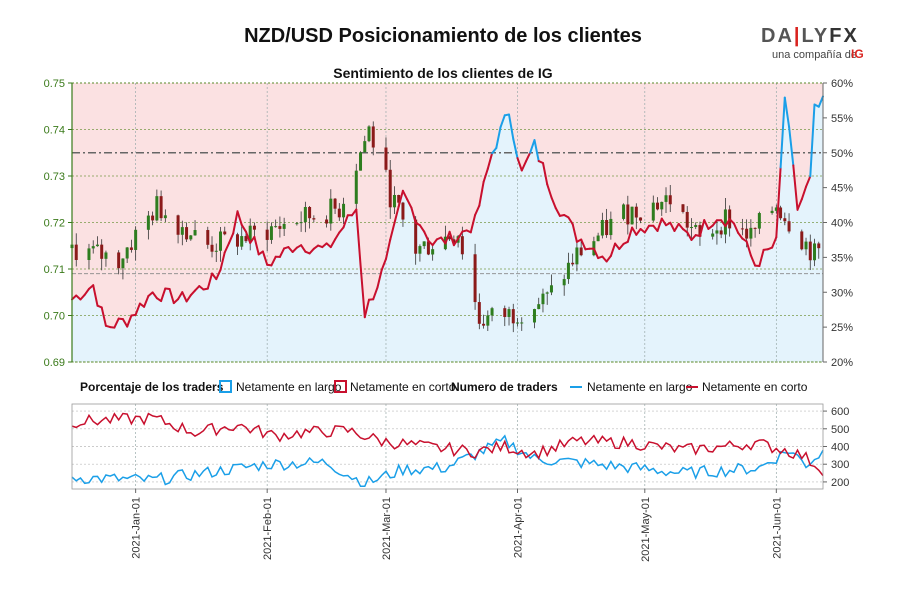  Describe the element at coordinates (814, 55) in the screenshot. I see `logo-tagline: una compañía de` at that location.